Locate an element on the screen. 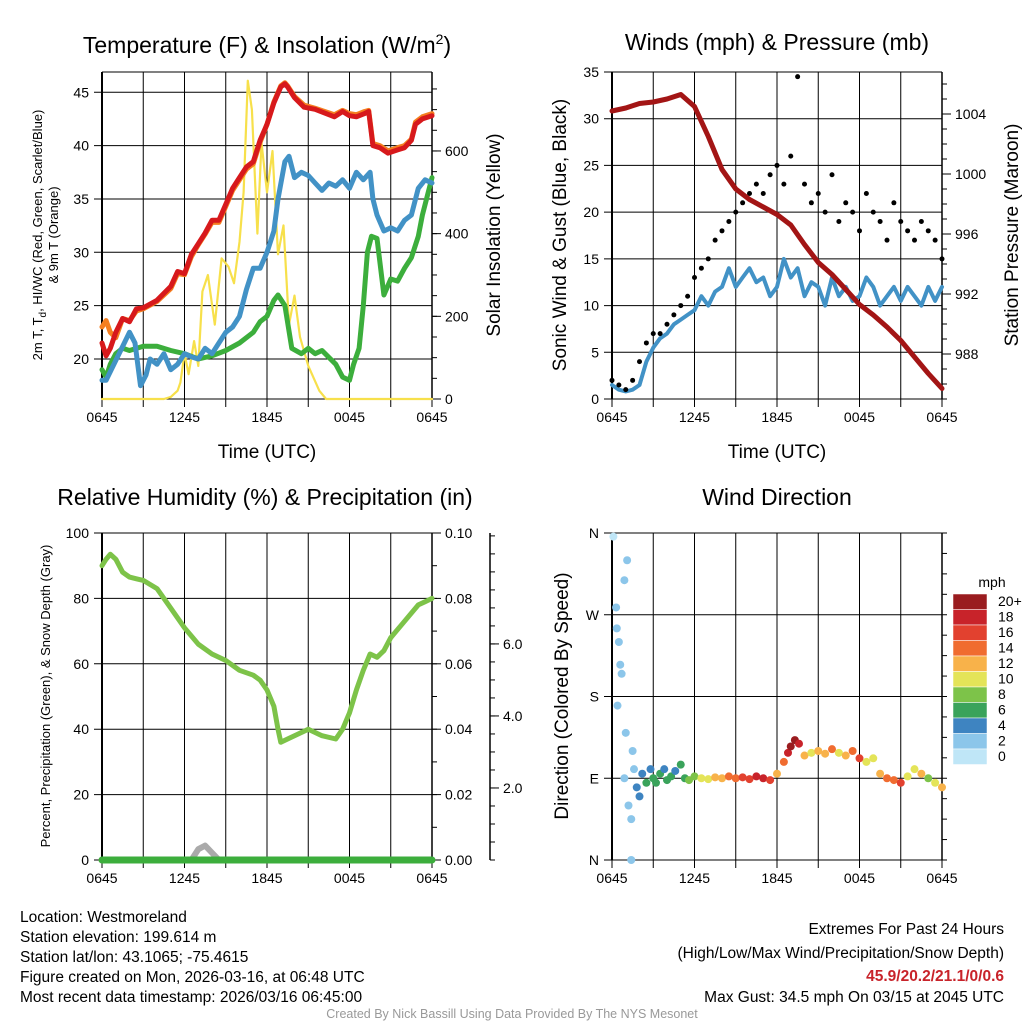  temperature-y-tick-label: 25 is located at coordinates (81, 306).